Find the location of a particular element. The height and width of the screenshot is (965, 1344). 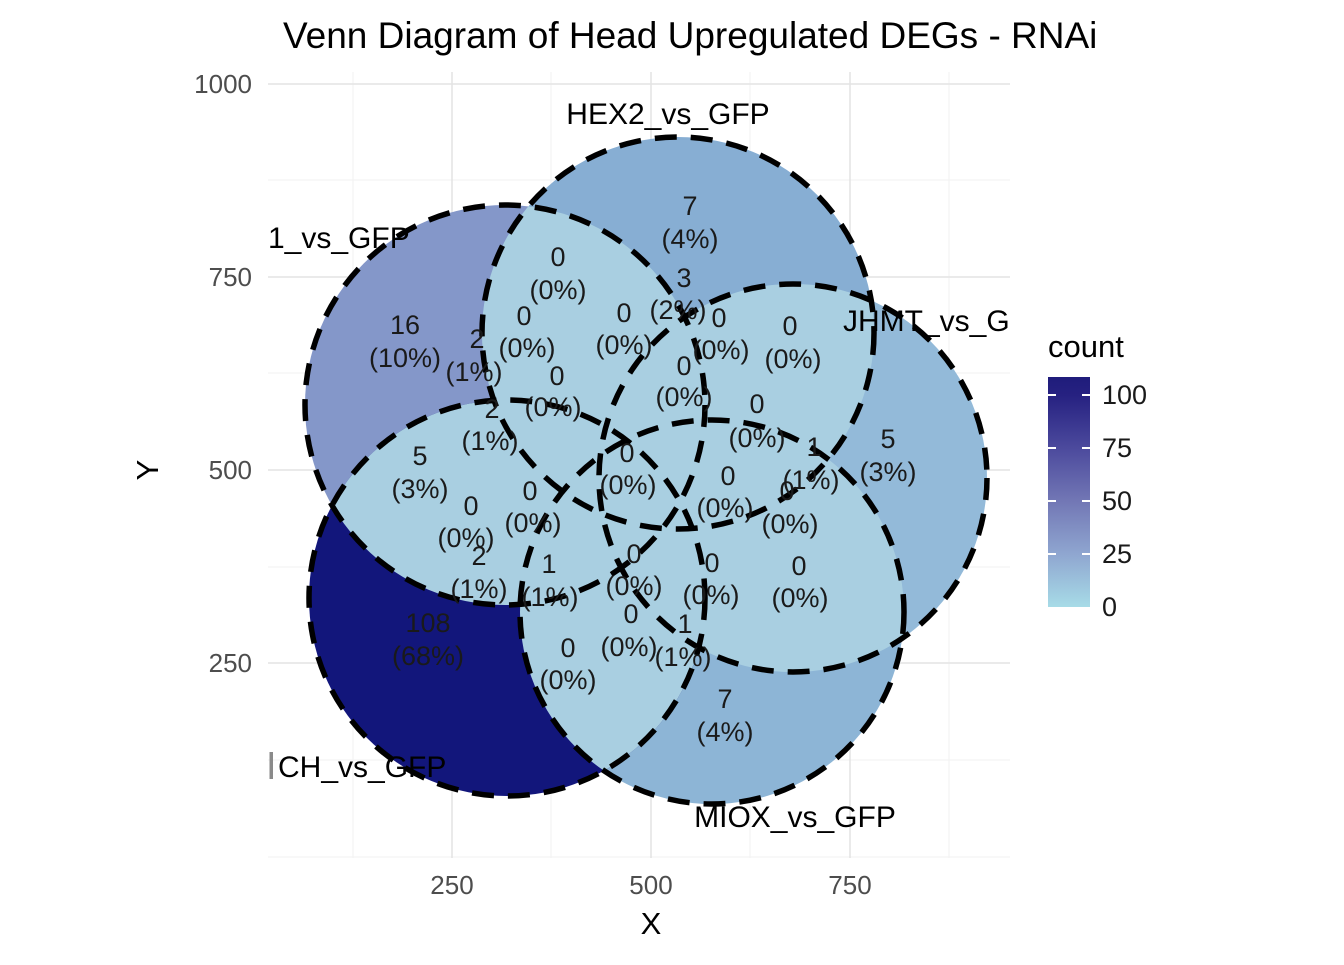

y-tick-250: 250 is located at coordinates (230, 663).